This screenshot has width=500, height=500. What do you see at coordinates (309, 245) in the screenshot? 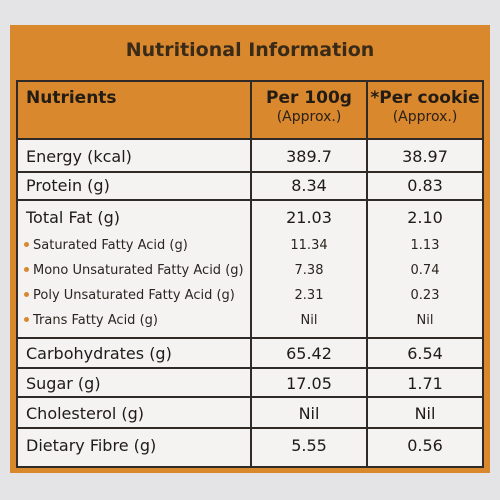
I see `row-saturated-per100g: 11.34` at bounding box center [309, 245].